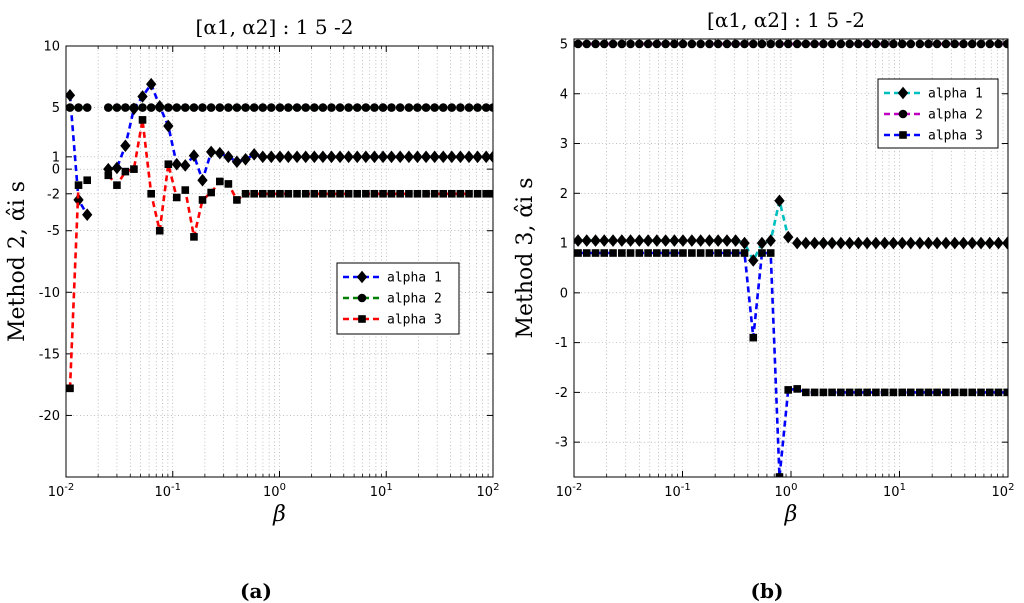 The image size is (1024, 603). Describe the element at coordinates (17, 261) in the screenshot. I see `chart-1-y-axis-label: Method 2, α̂i s` at that location.